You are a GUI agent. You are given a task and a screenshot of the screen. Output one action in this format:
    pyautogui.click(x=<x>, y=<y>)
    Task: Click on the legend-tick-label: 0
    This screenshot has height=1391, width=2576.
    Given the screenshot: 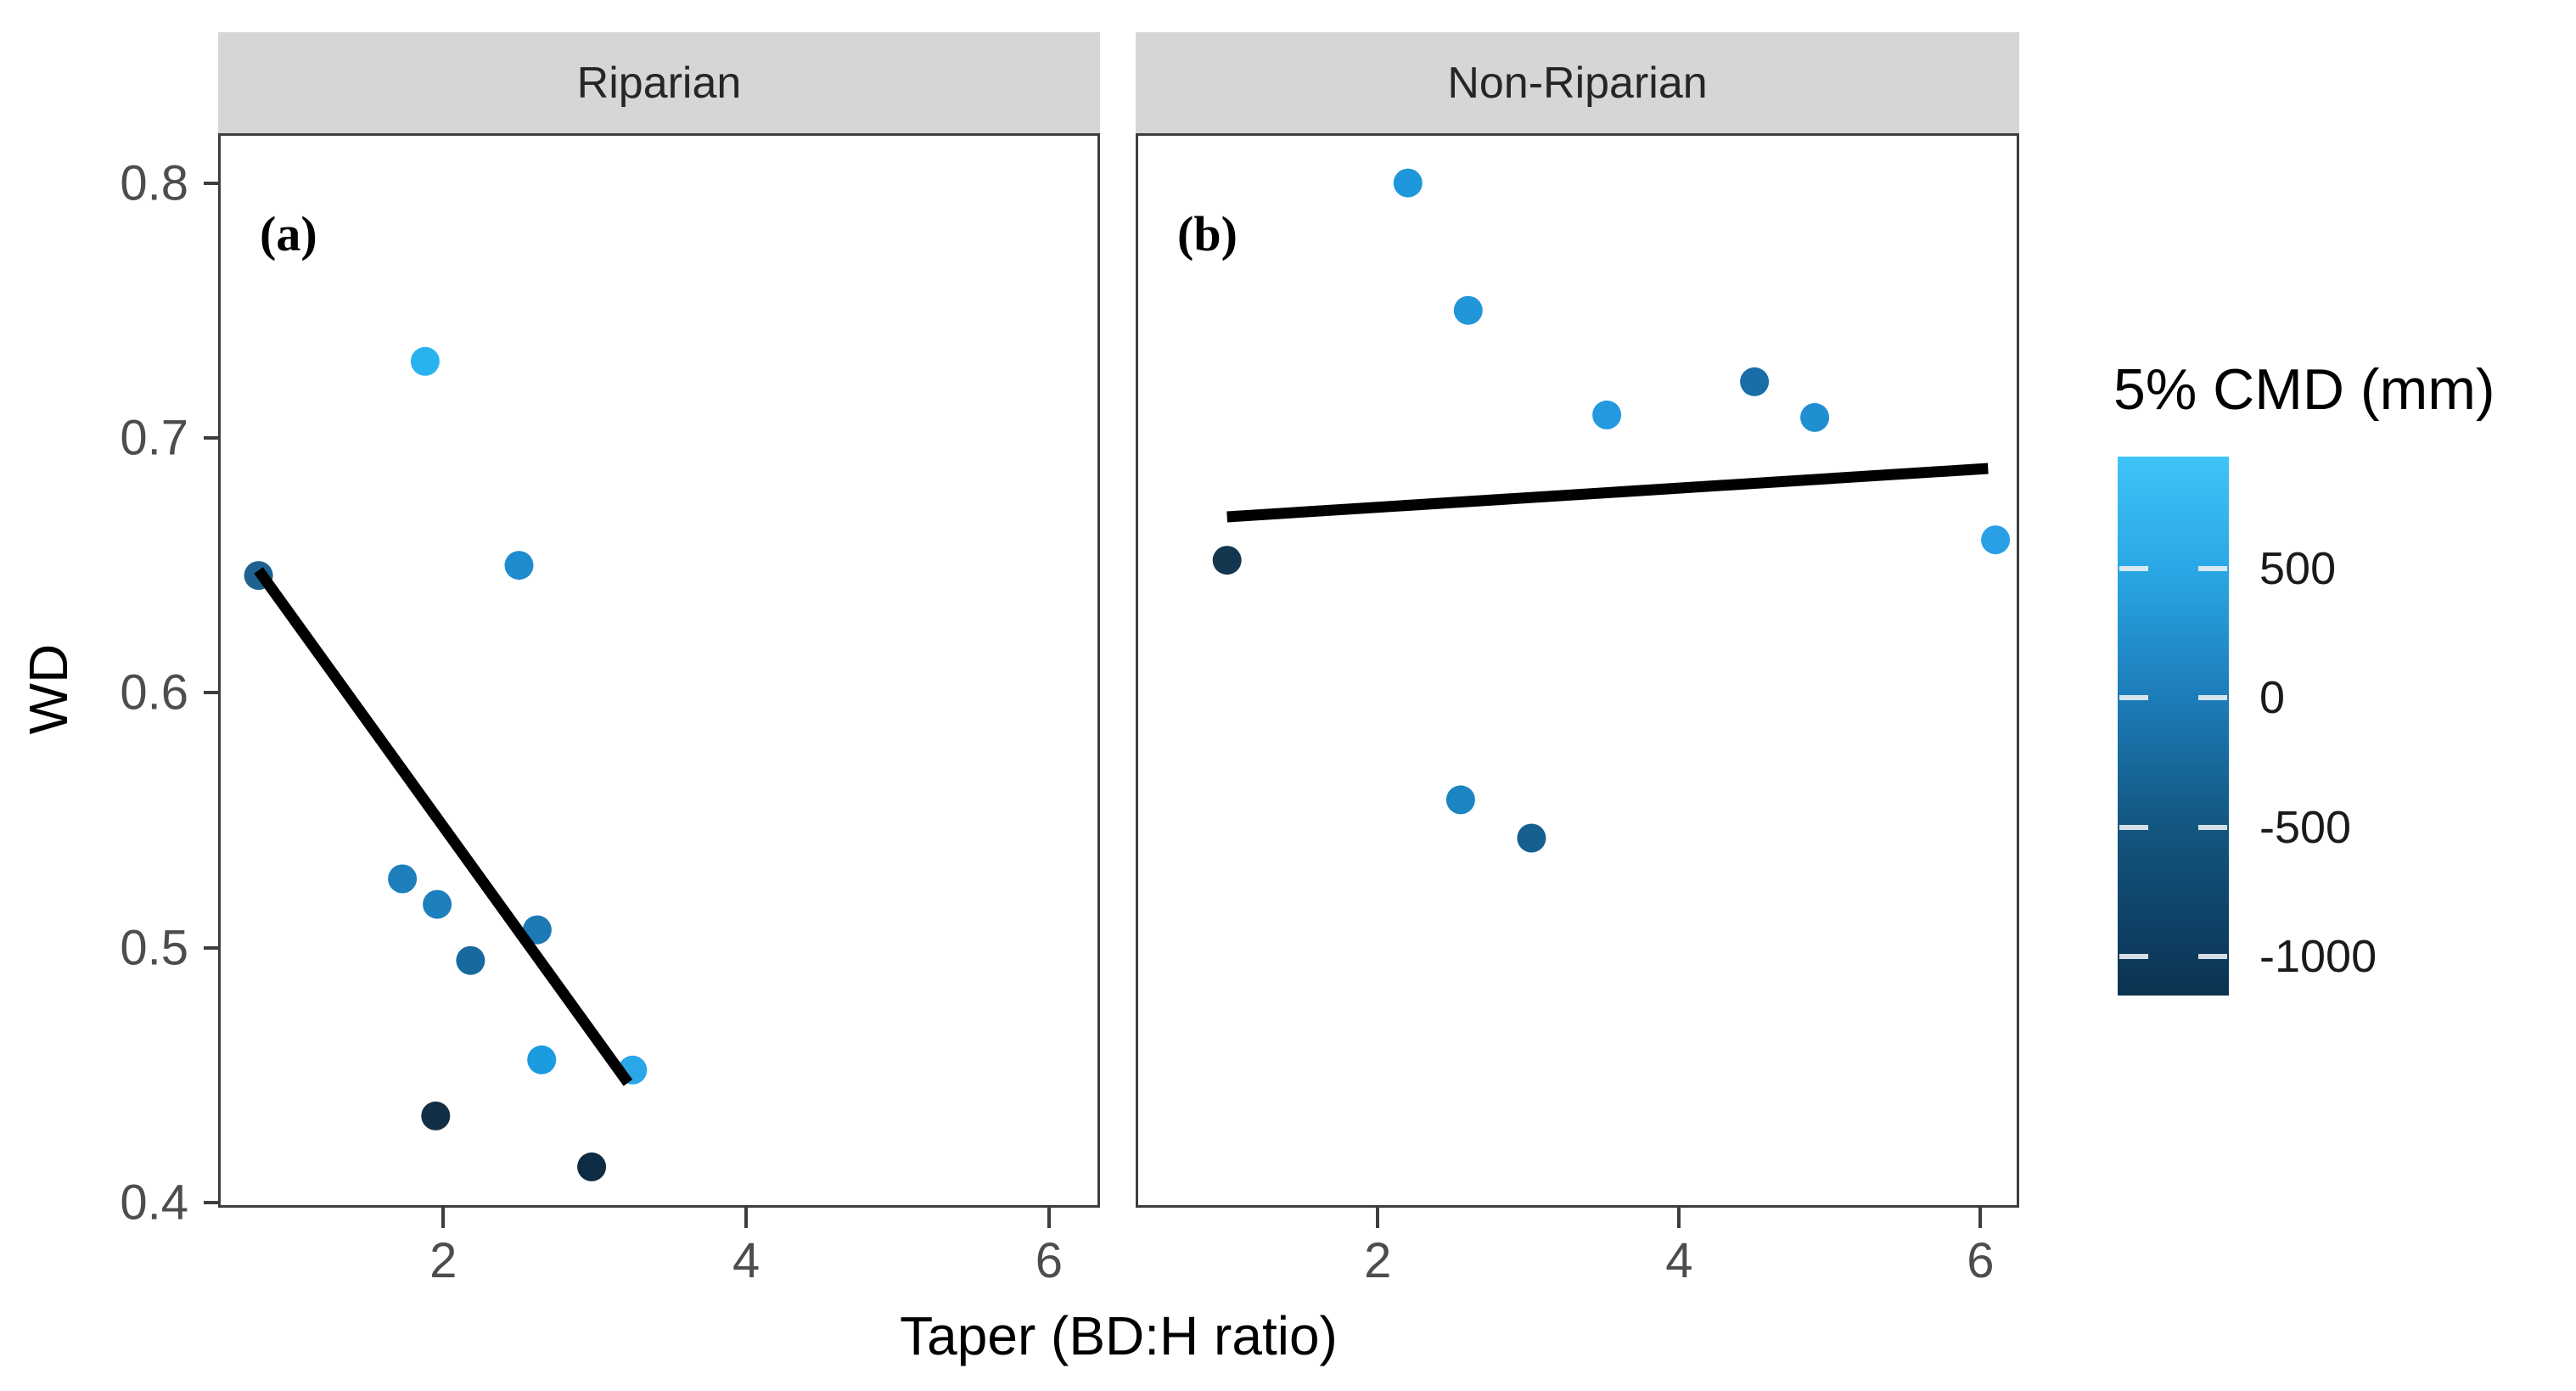 What is the action you would take?
    pyautogui.click(x=2272, y=698)
    